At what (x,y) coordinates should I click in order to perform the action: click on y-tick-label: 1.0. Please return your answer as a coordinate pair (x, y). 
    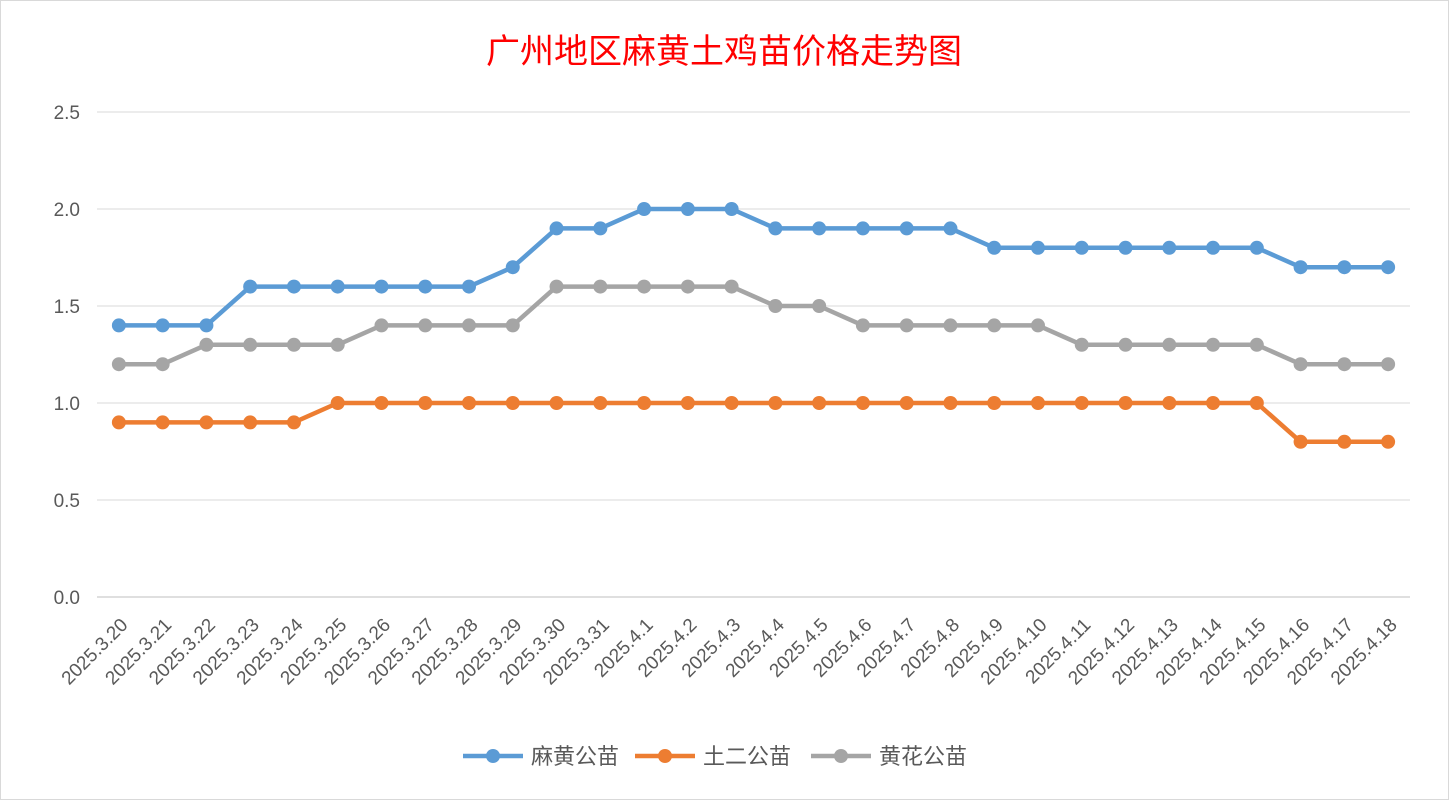
    Looking at the image, I should click on (67, 404).